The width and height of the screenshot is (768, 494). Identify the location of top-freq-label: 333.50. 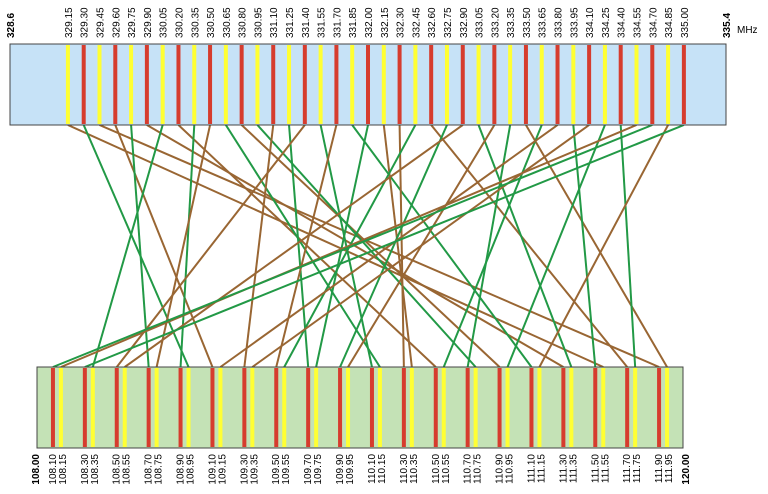
(527, 22).